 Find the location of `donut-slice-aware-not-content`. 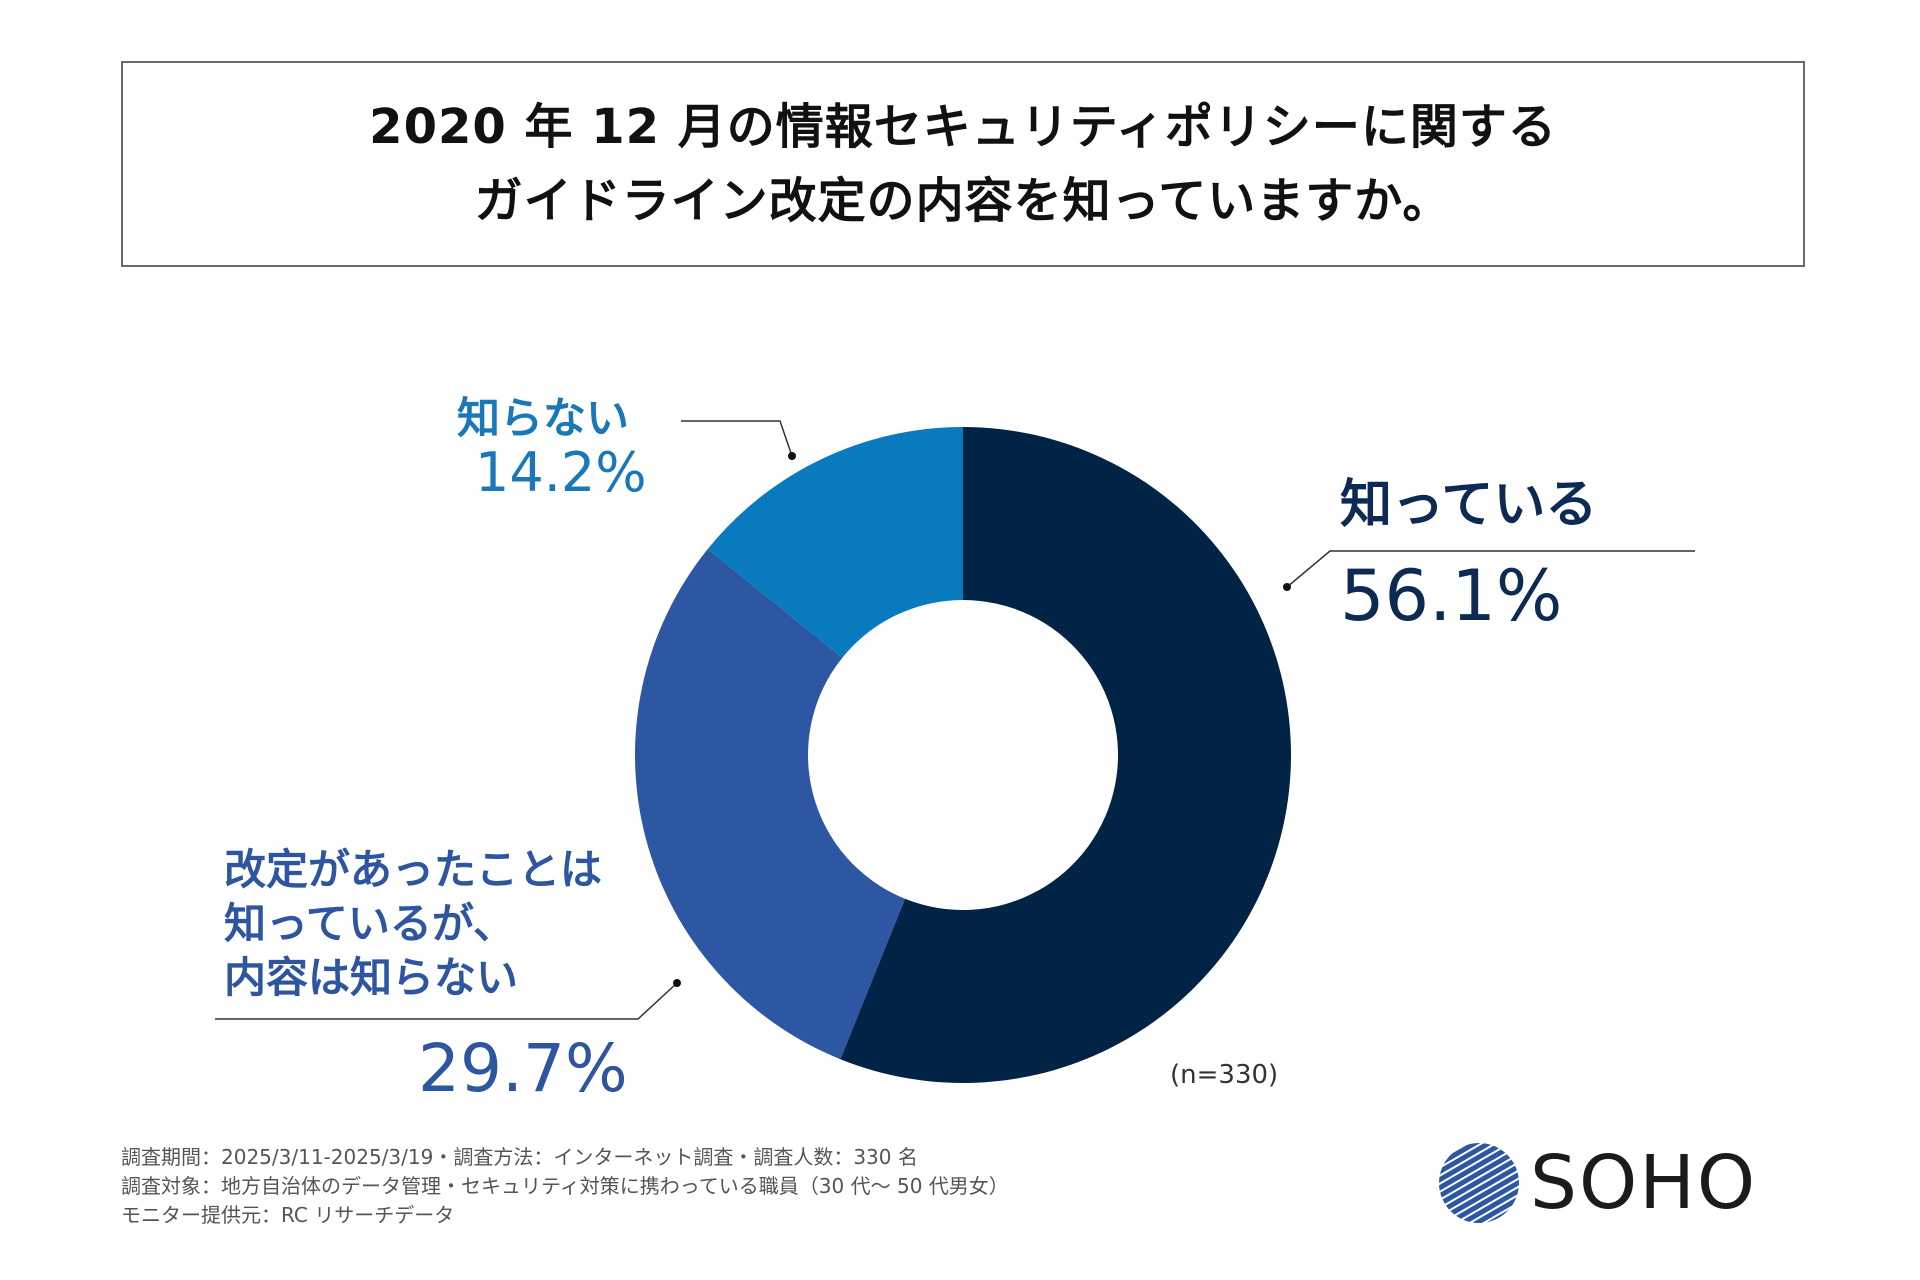

donut-slice-aware-not-content is located at coordinates (770, 804).